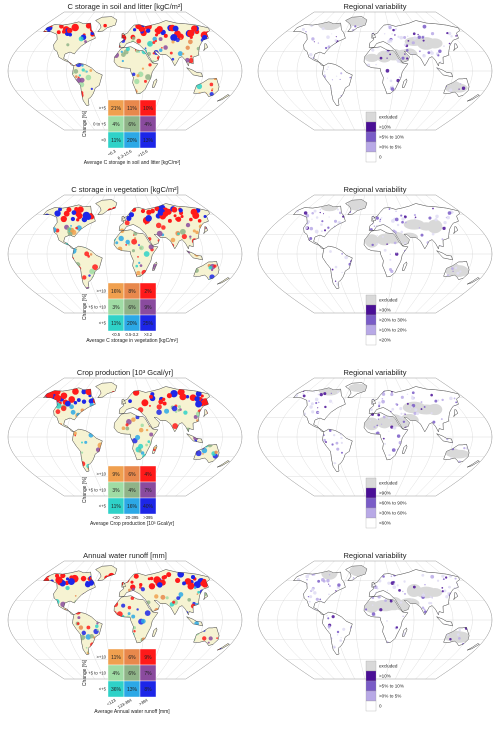 This screenshot has height=732, width=500. What do you see at coordinates (111, 701) in the screenshot?
I see `column-tick-label: <123` at bounding box center [111, 701].